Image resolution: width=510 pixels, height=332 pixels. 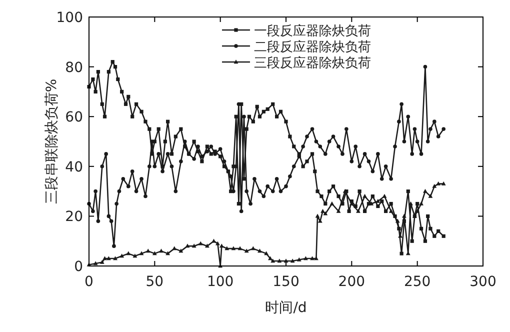 I want to click on x-tick-label: 200, so click(x=352, y=282).